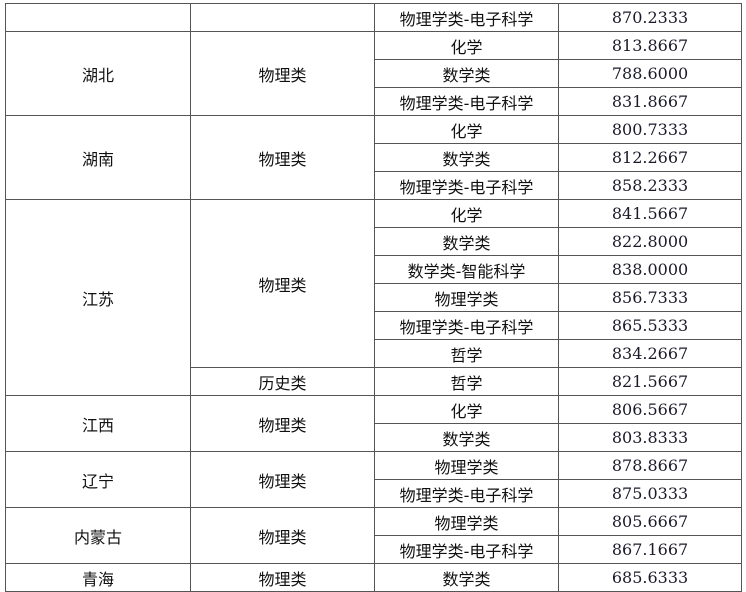  Describe the element at coordinates (650, 73) in the screenshot. I see `score-cell: 788.6000` at that location.